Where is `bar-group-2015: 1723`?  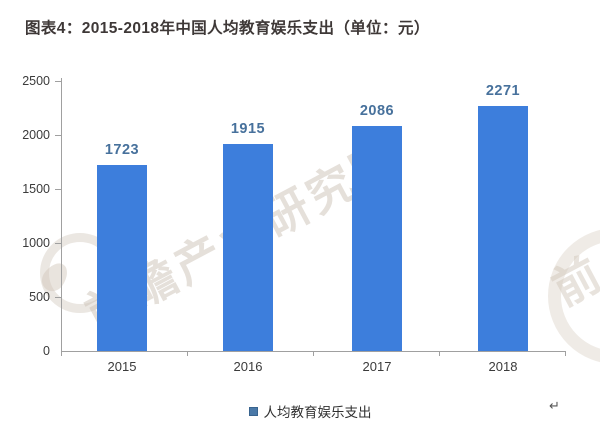
bar-group-2015: 1723 is located at coordinates (122, 246).